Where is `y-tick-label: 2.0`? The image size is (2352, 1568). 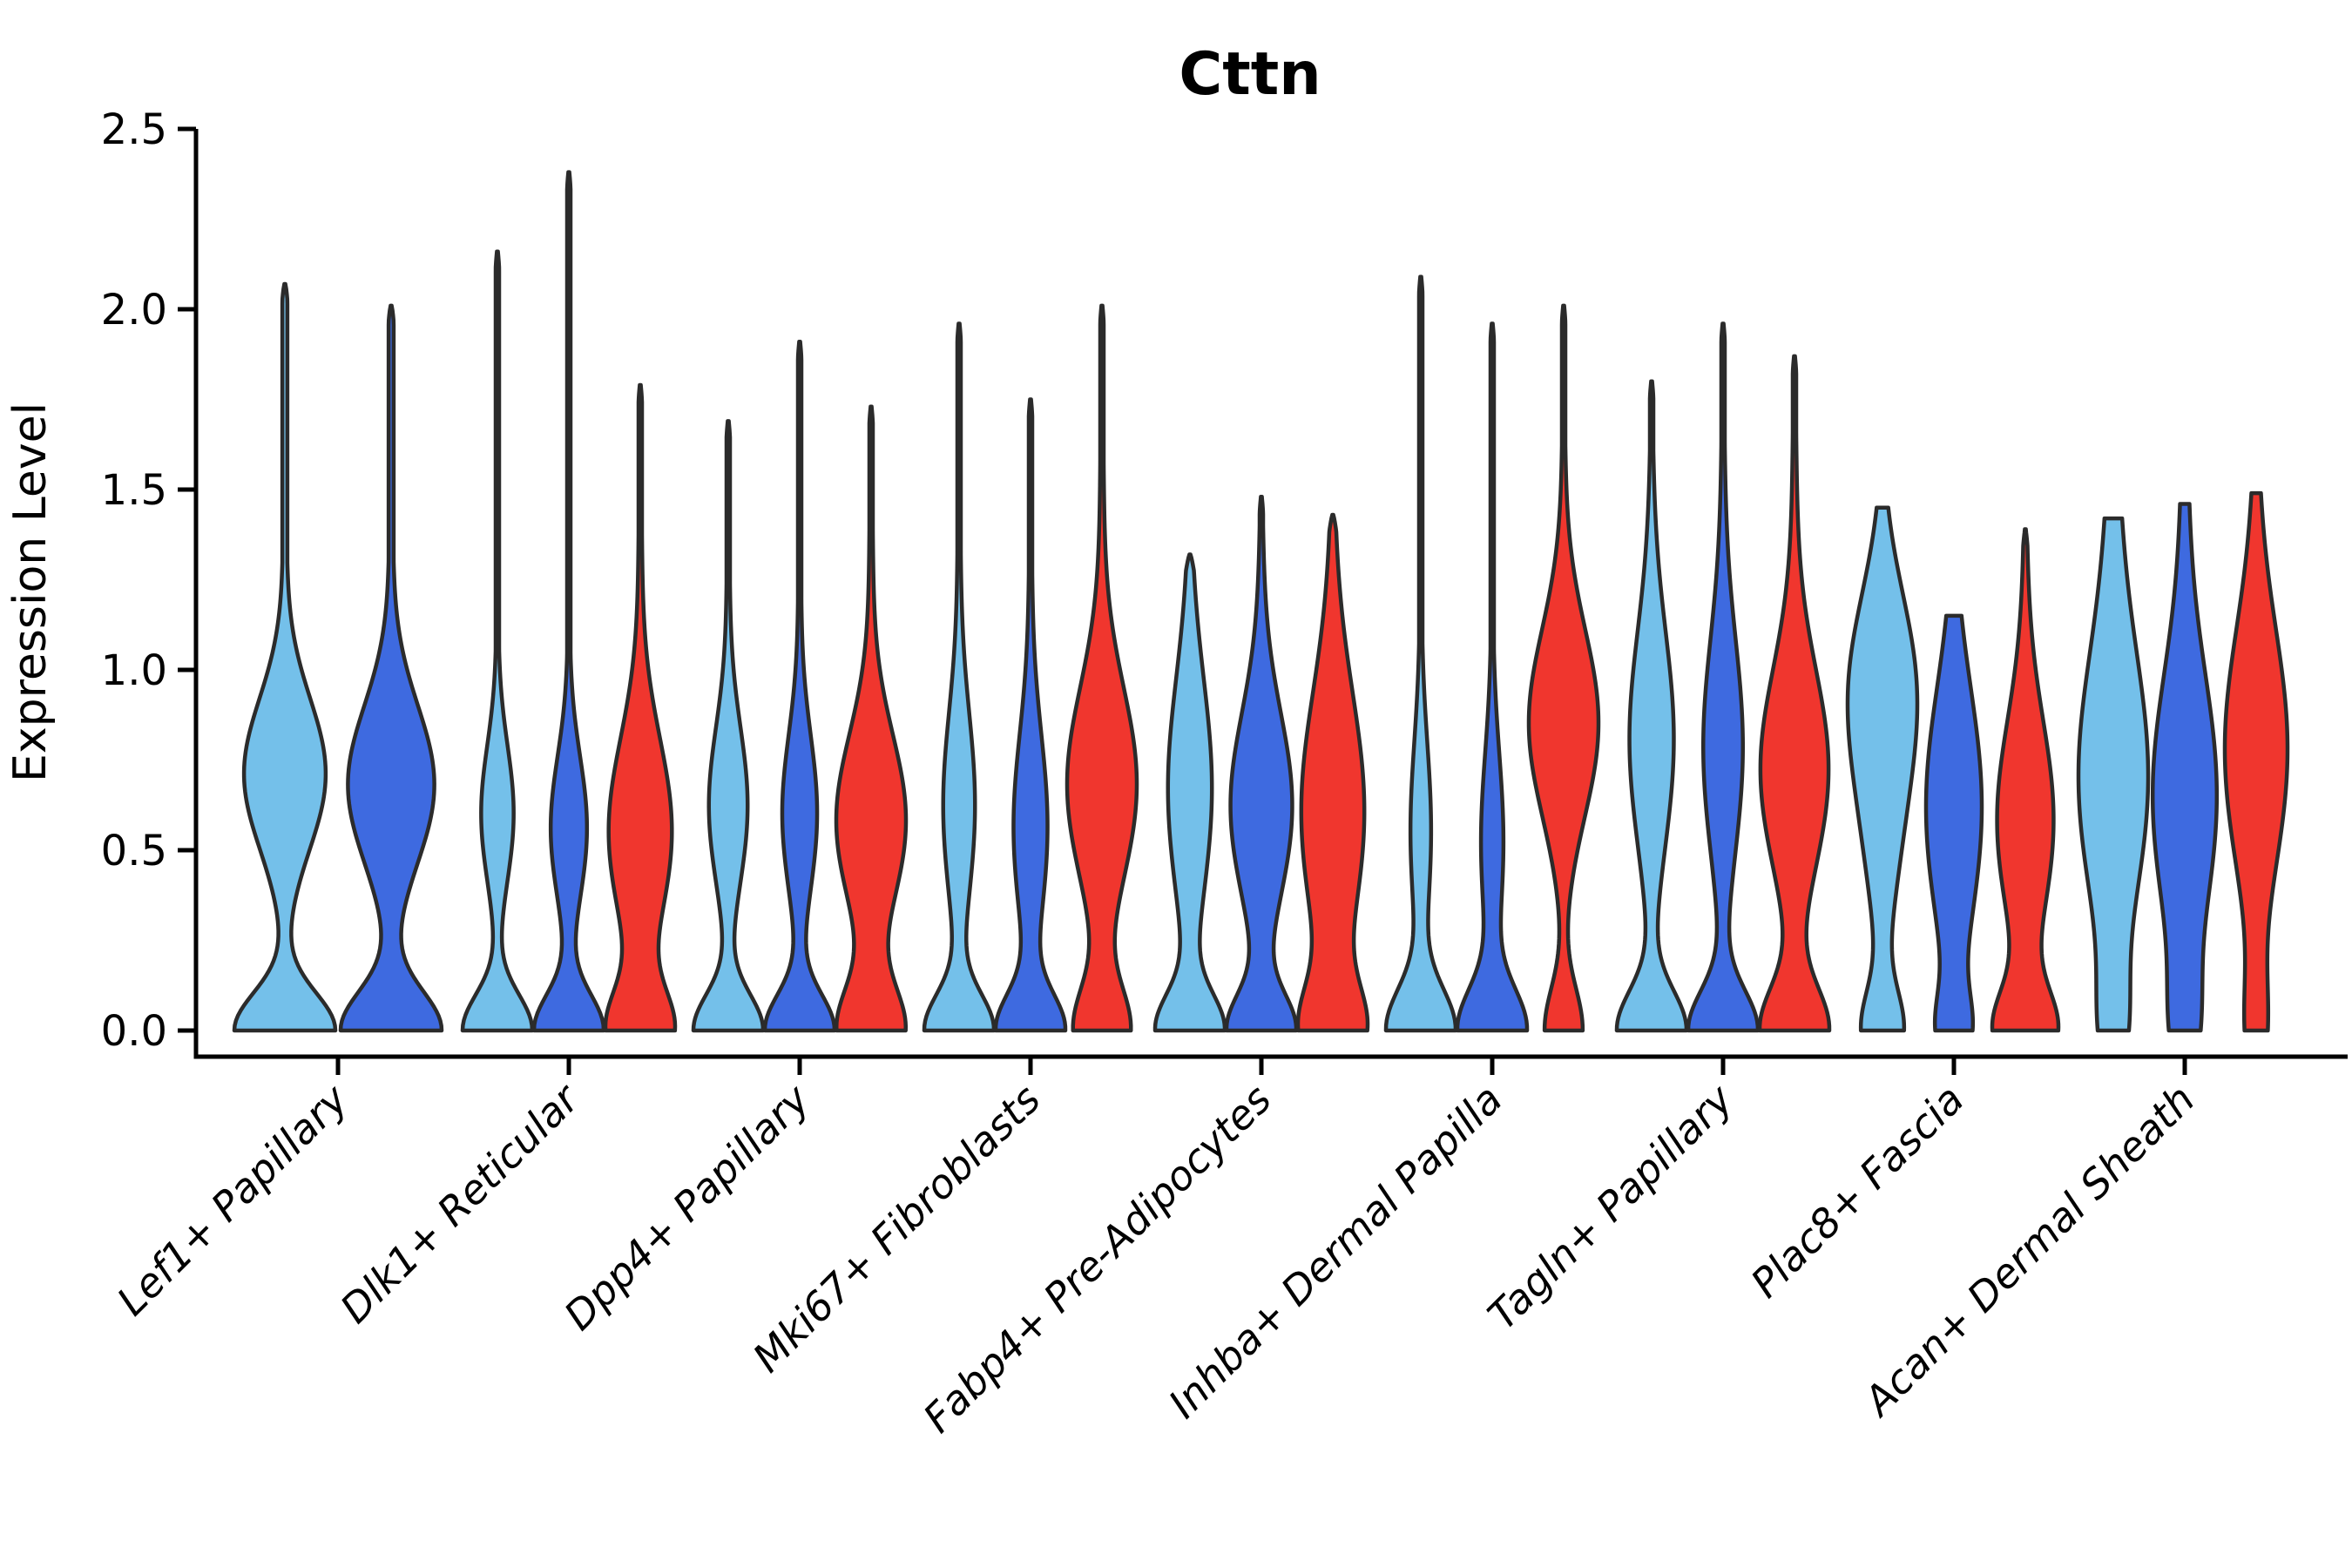
y-tick-label: 2.0 is located at coordinates (134, 310).